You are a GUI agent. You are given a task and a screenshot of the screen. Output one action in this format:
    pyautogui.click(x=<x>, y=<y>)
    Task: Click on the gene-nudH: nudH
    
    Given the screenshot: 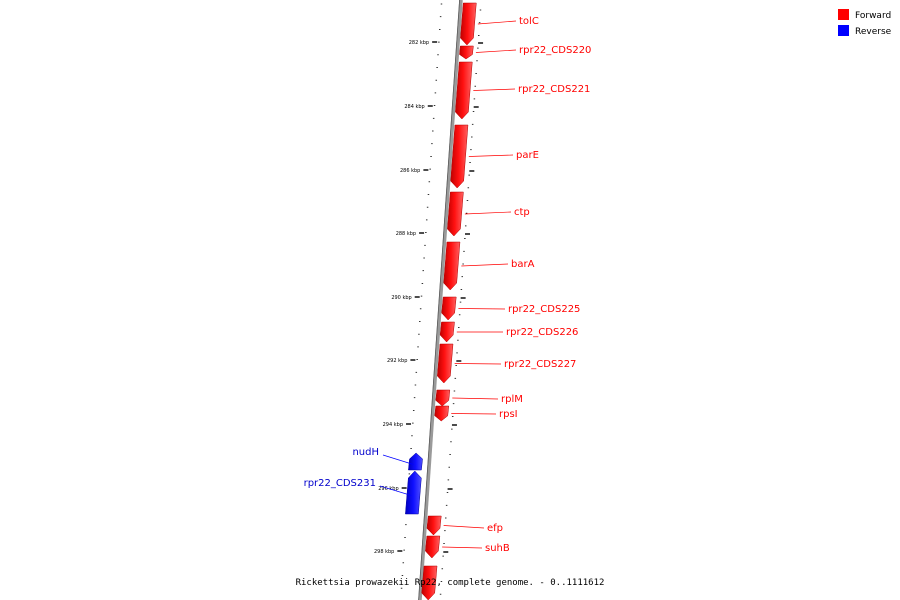 What is the action you would take?
    pyautogui.click(x=387, y=459)
    